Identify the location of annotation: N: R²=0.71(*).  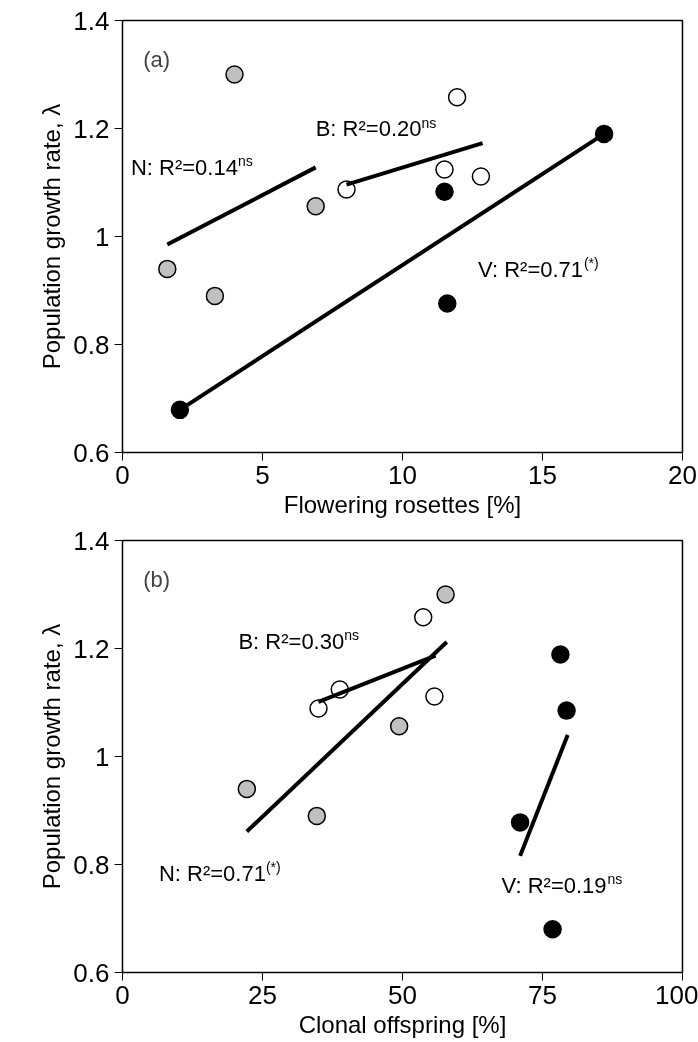
(219, 872).